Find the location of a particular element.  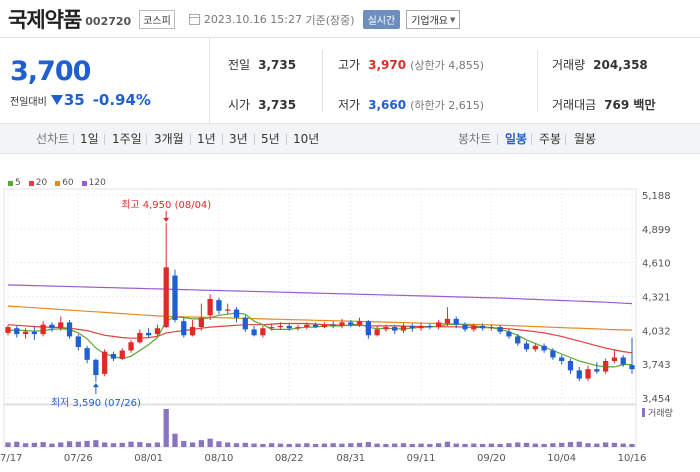

stat-value: 769 백만 is located at coordinates (630, 105).